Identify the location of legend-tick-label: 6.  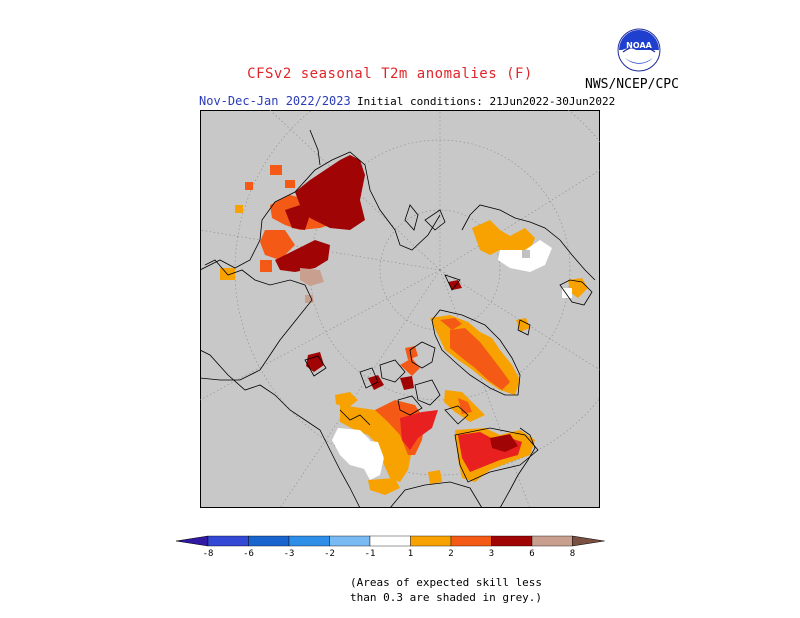
(531, 554).